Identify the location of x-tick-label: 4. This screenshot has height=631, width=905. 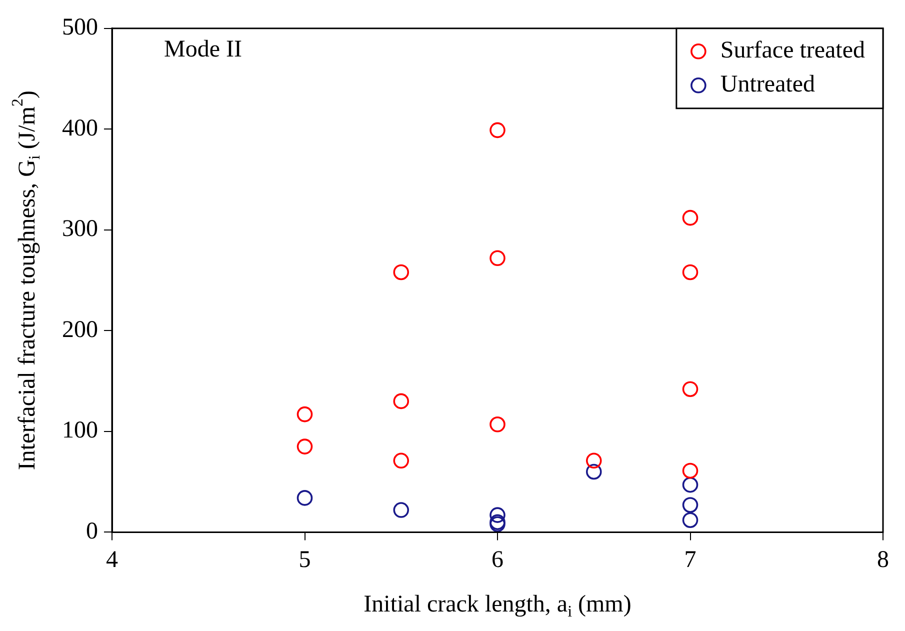
(112, 559).